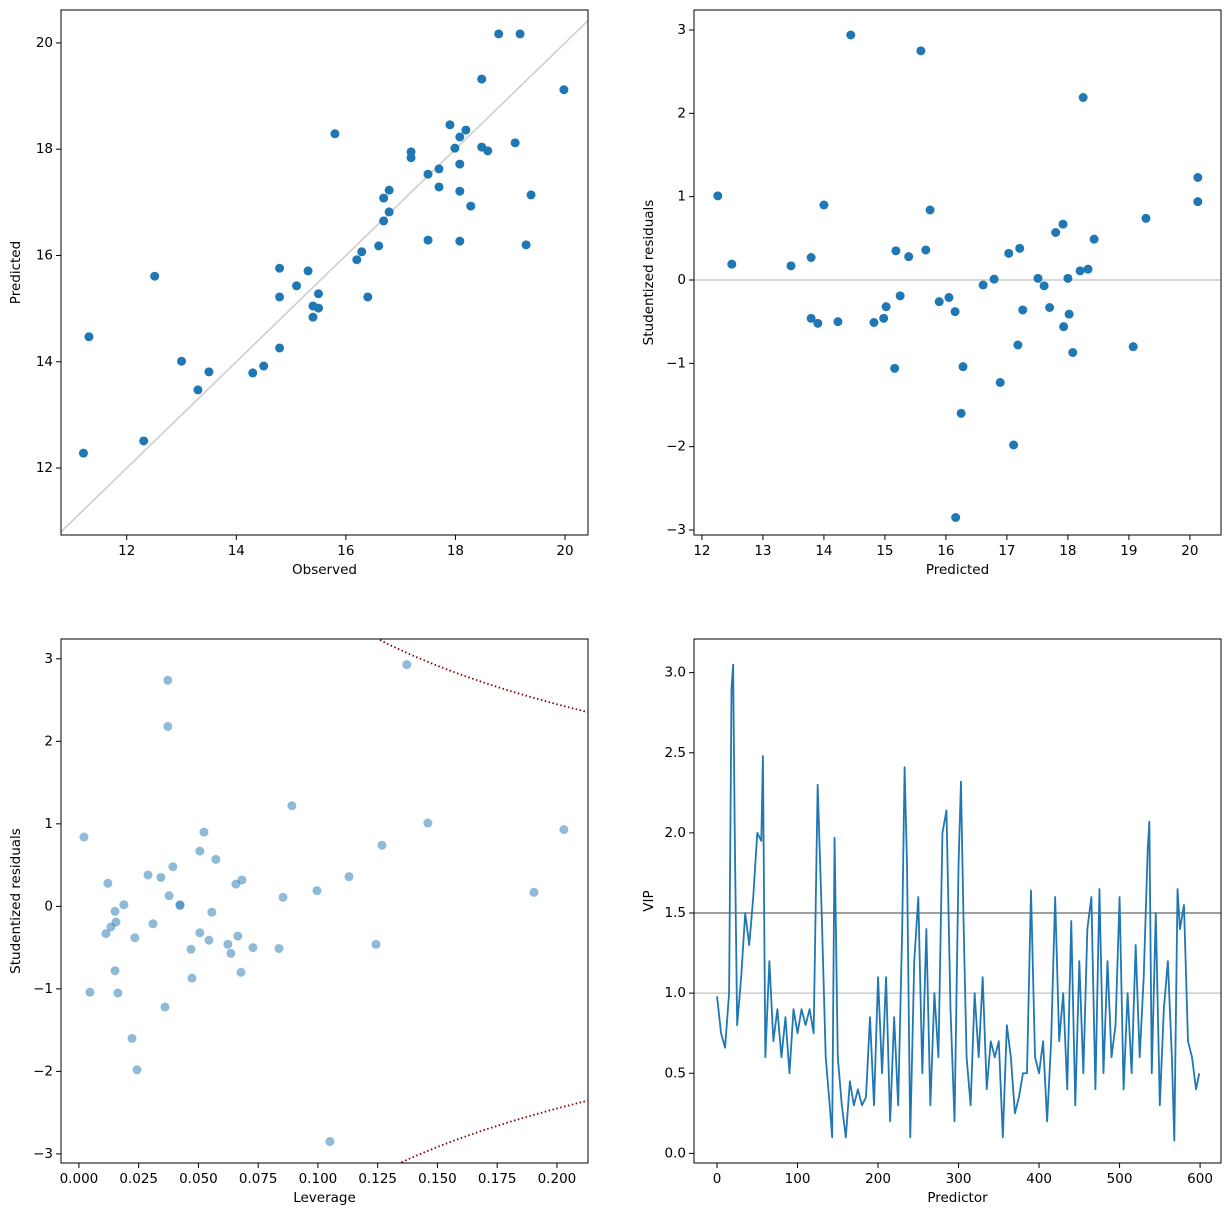  Describe the element at coordinates (16, 901) in the screenshot. I see `y-axis-label: Studentized residuals` at that location.